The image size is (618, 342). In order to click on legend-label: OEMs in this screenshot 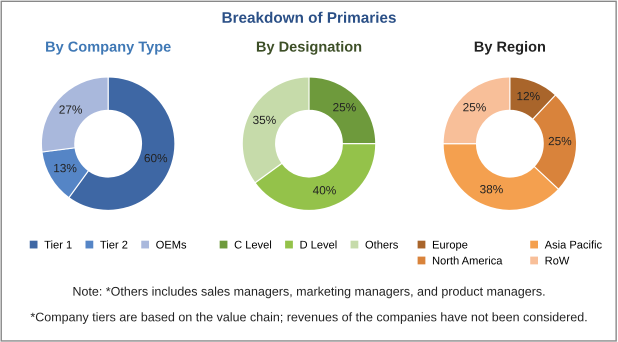, I will do `click(171, 244)`.